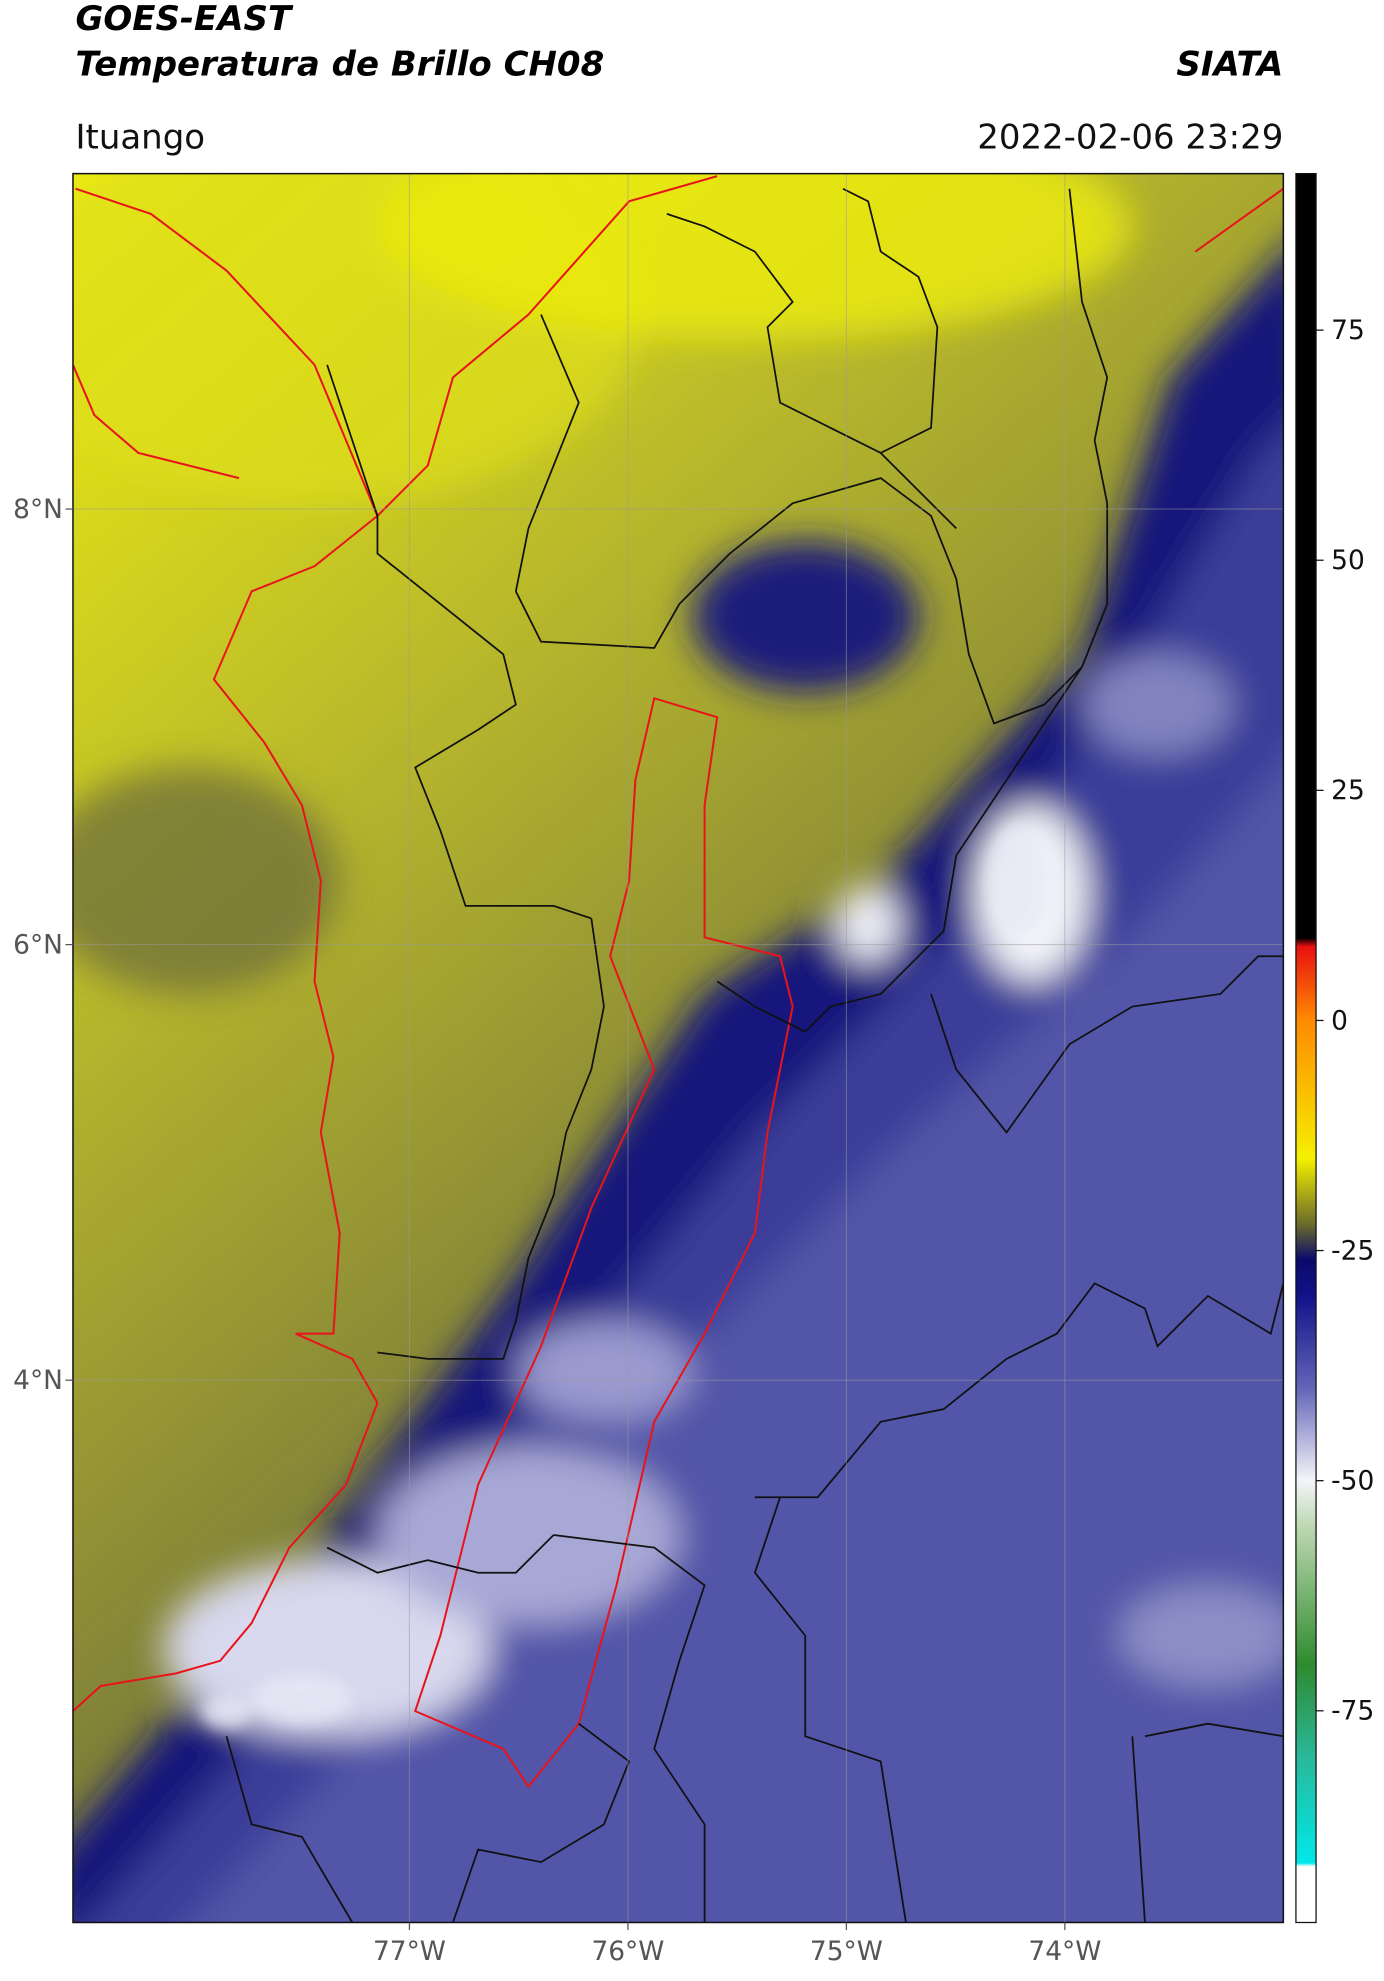 The height and width of the screenshot is (1981, 1384). Describe the element at coordinates (140, 137) in the screenshot. I see `region: Ituango` at that location.